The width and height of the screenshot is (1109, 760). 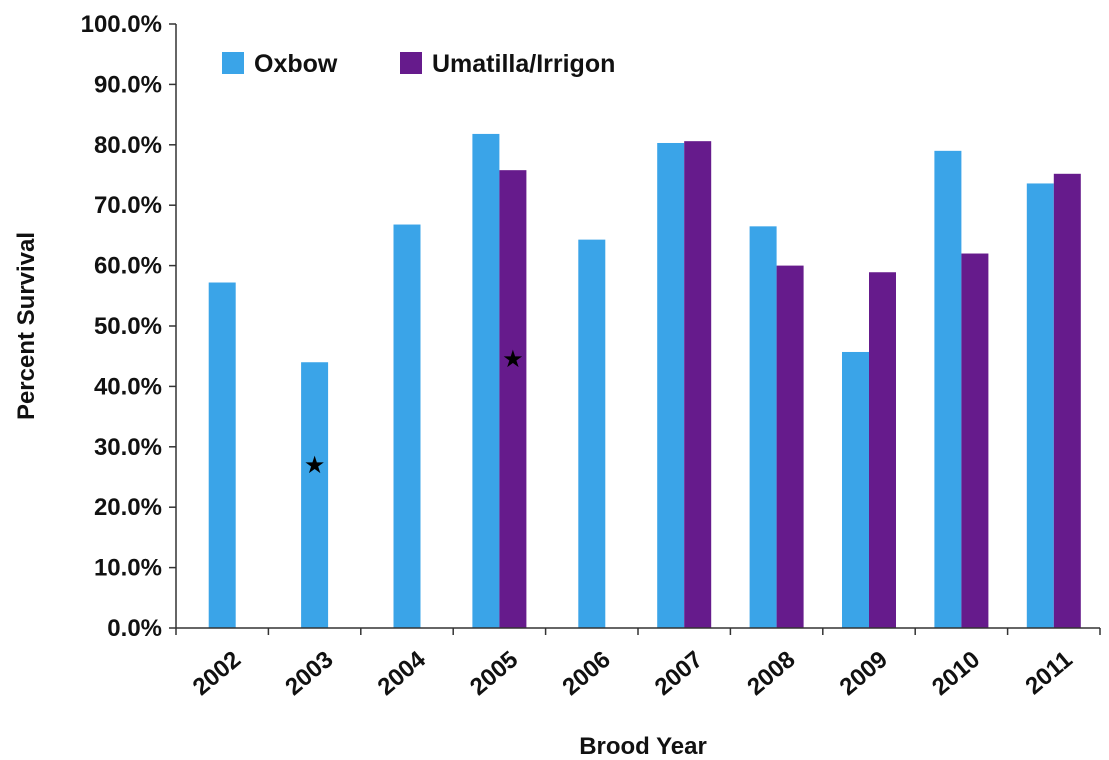 I want to click on legend: Oxbow Umatilla/Irrigon, so click(x=418, y=64).